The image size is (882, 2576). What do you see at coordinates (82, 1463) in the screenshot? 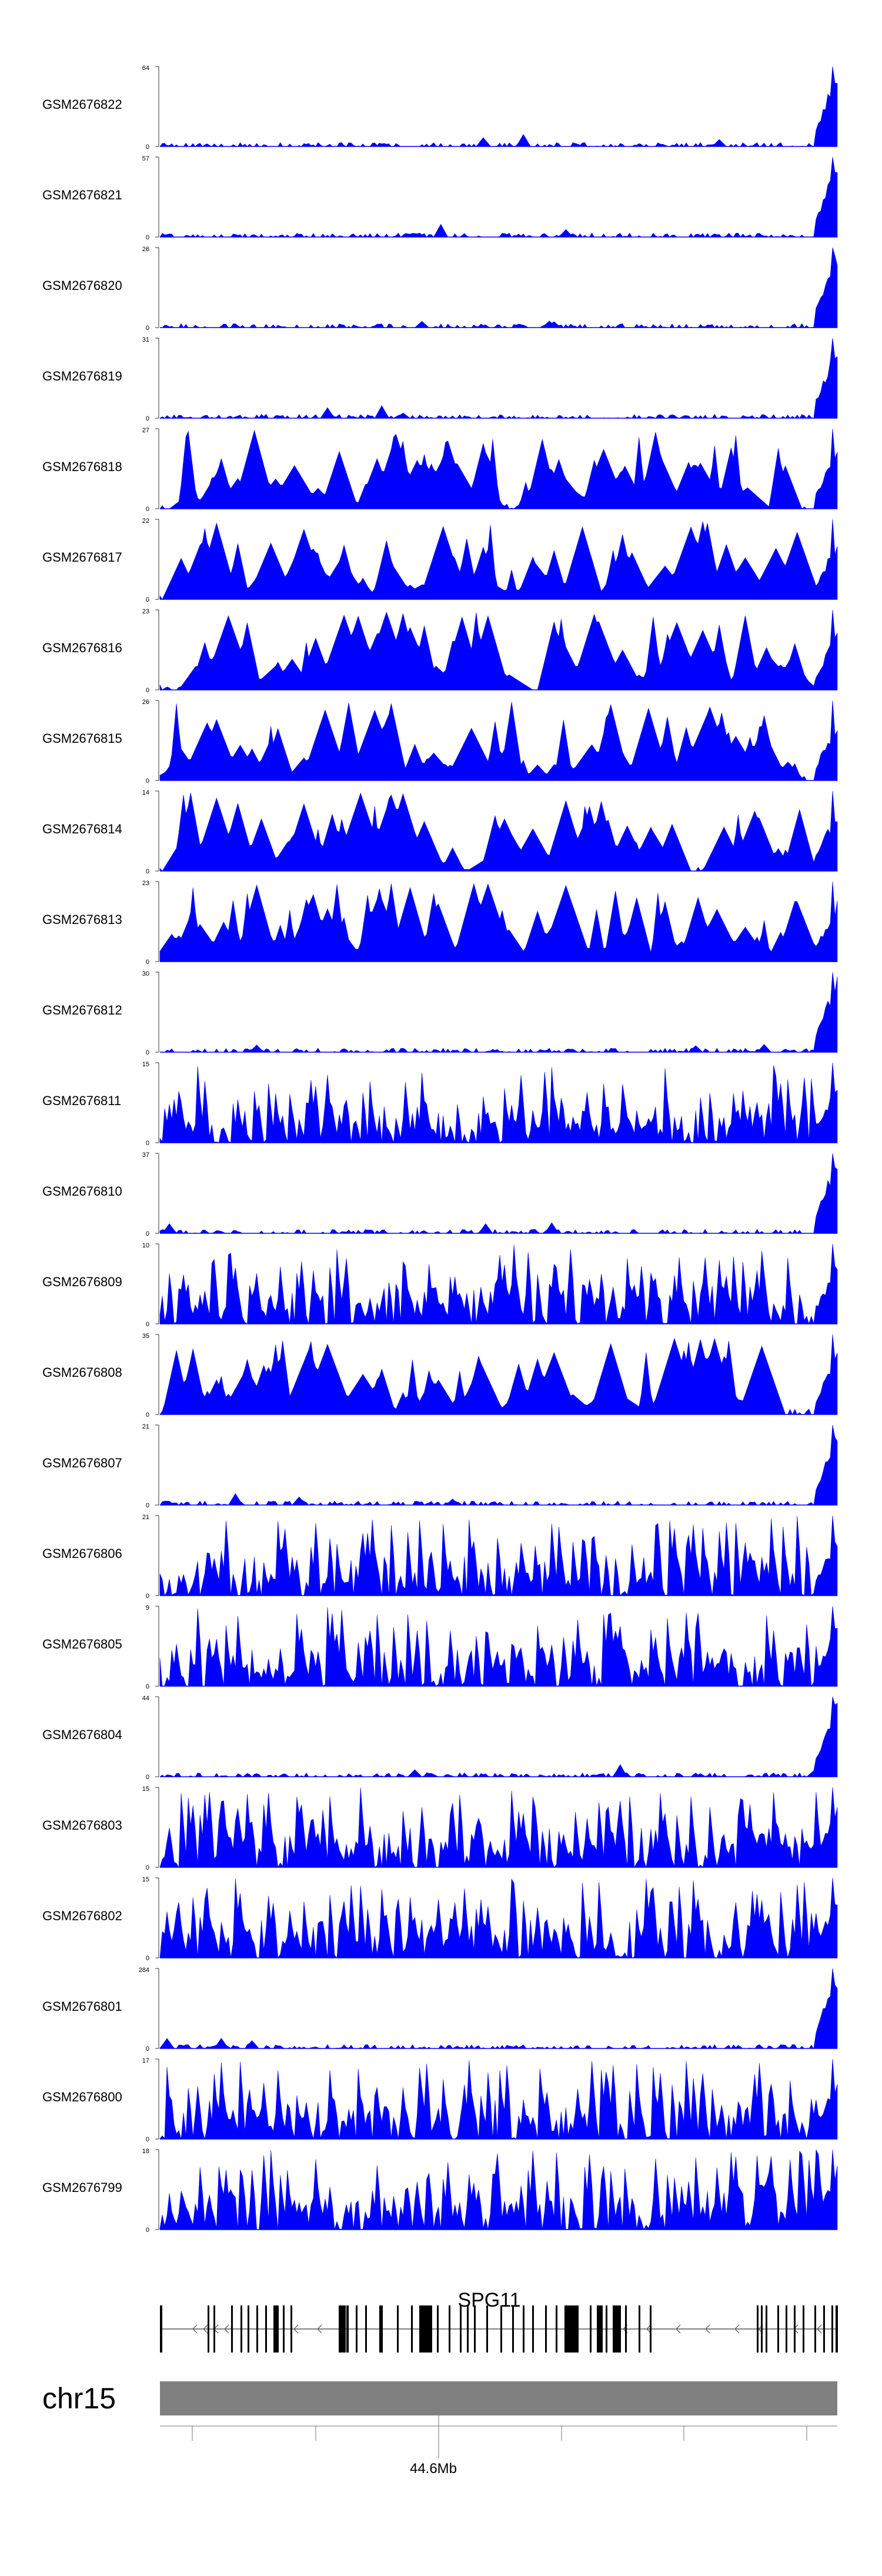
I see `track-sample-label: GSM2676807` at bounding box center [82, 1463].